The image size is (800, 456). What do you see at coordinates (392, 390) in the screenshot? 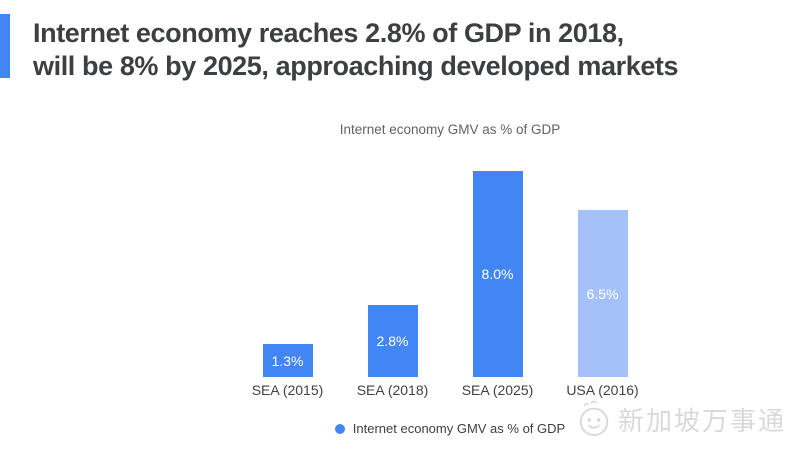
I see `category-label: SEA (2018)` at bounding box center [392, 390].